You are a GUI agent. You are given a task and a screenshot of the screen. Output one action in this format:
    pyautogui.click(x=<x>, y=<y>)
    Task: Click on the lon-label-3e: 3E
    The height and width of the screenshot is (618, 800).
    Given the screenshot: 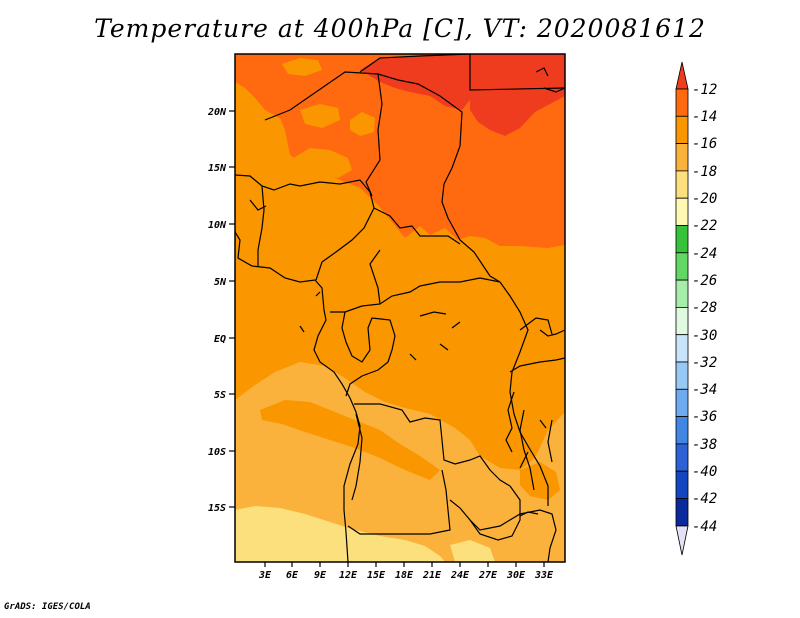 What is the action you would take?
    pyautogui.click(x=265, y=575)
    